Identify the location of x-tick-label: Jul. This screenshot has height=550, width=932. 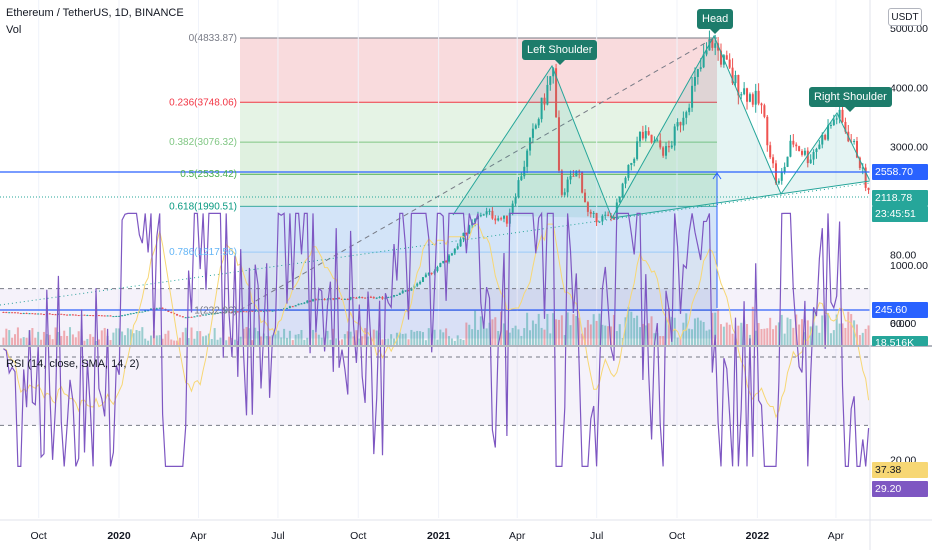
(596, 536).